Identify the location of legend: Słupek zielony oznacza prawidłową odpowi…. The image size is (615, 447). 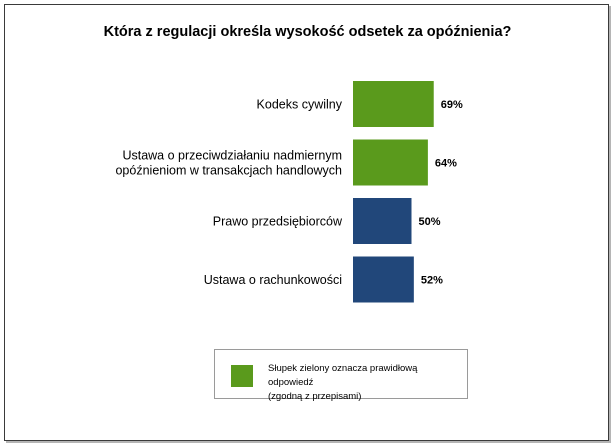
(341, 375).